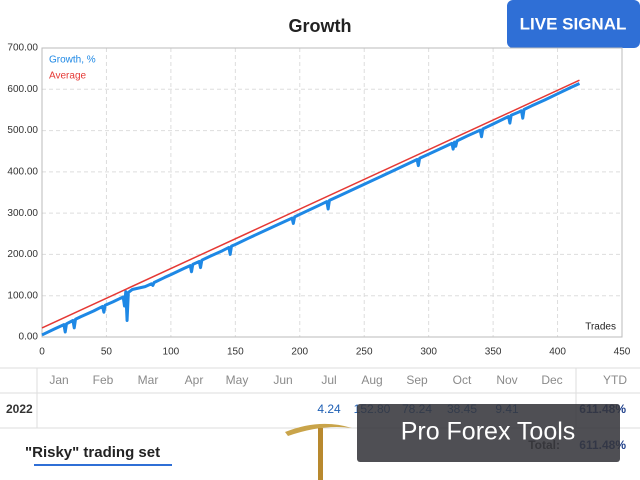 This screenshot has height=480, width=640. What do you see at coordinates (493, 352) in the screenshot?
I see `x-tick-label: 350` at bounding box center [493, 352].